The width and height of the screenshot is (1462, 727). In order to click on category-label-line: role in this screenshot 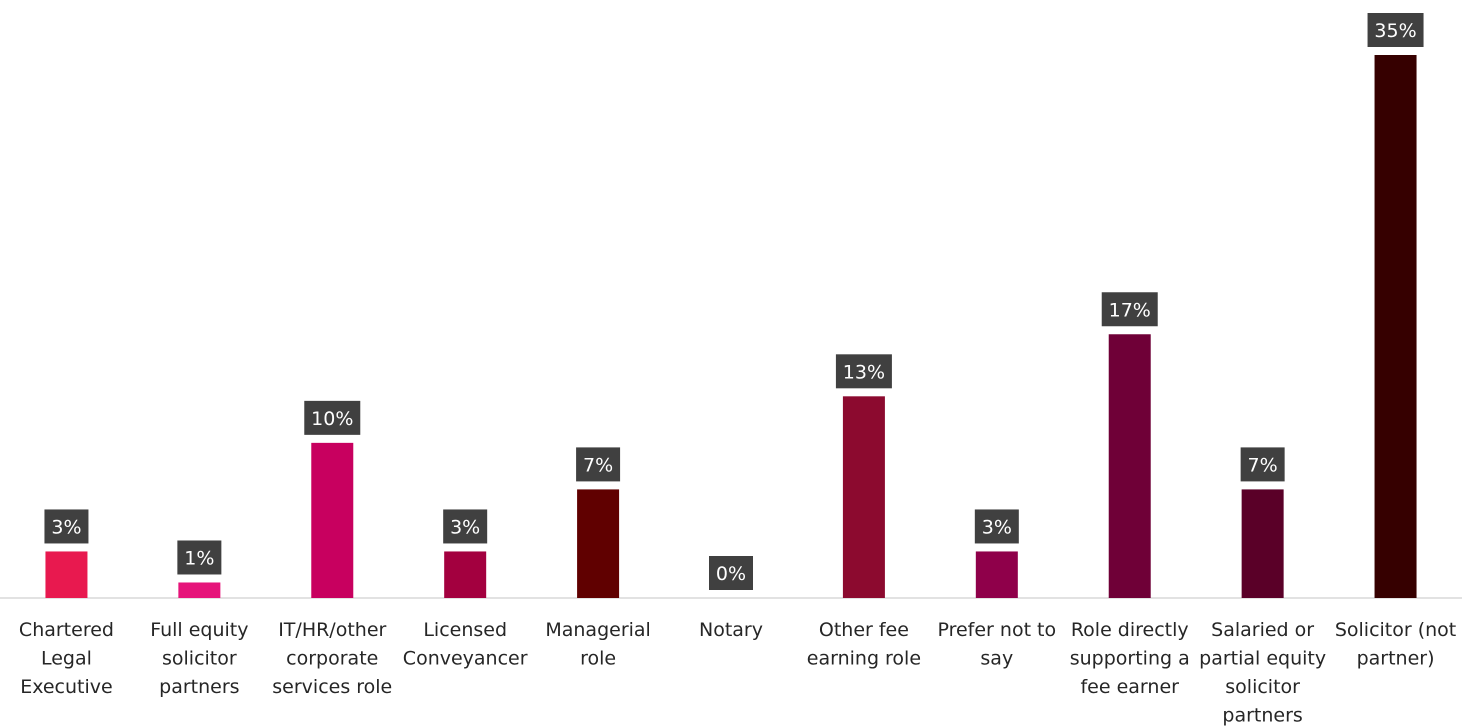, I will do `click(598, 659)`.